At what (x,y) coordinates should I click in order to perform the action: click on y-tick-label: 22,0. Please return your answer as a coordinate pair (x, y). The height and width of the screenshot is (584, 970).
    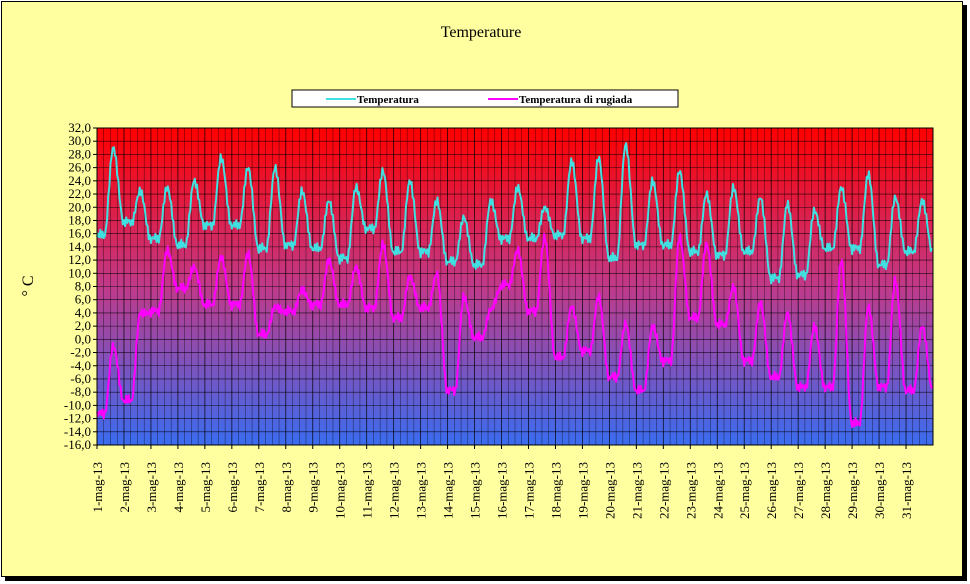
    Looking at the image, I should click on (79, 193).